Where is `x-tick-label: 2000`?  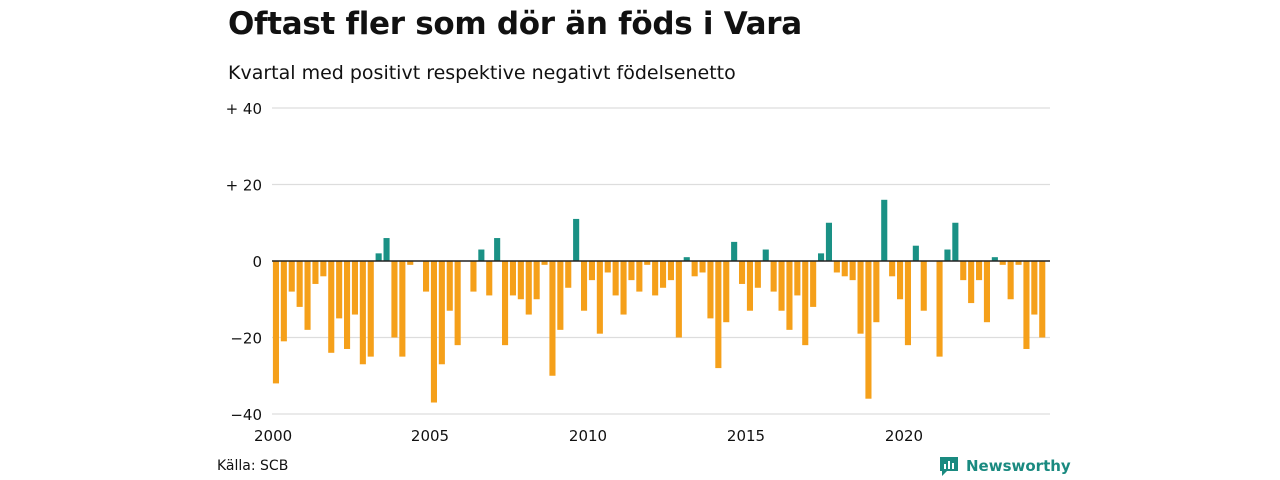
x-tick-label: 2000 is located at coordinates (273, 436).